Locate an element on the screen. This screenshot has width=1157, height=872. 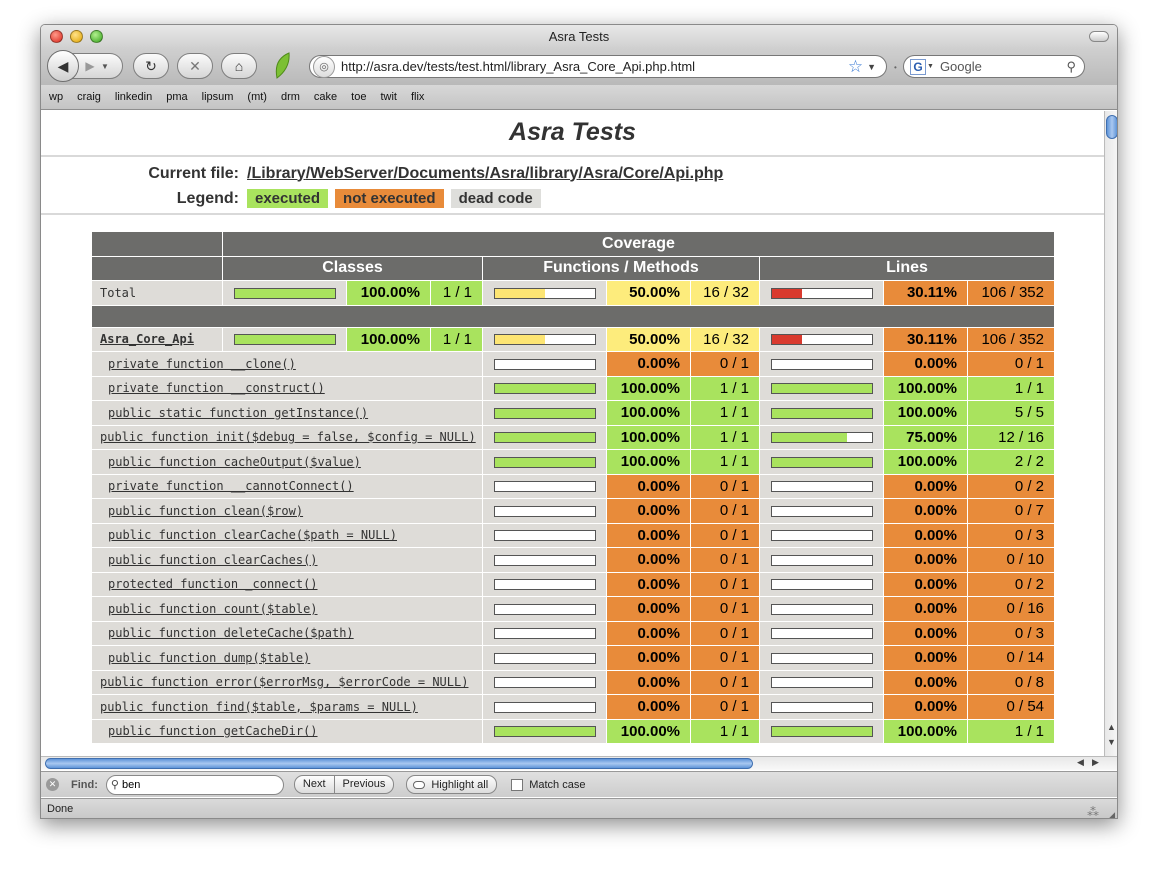
zoom-window-button is located at coordinates (96, 36).